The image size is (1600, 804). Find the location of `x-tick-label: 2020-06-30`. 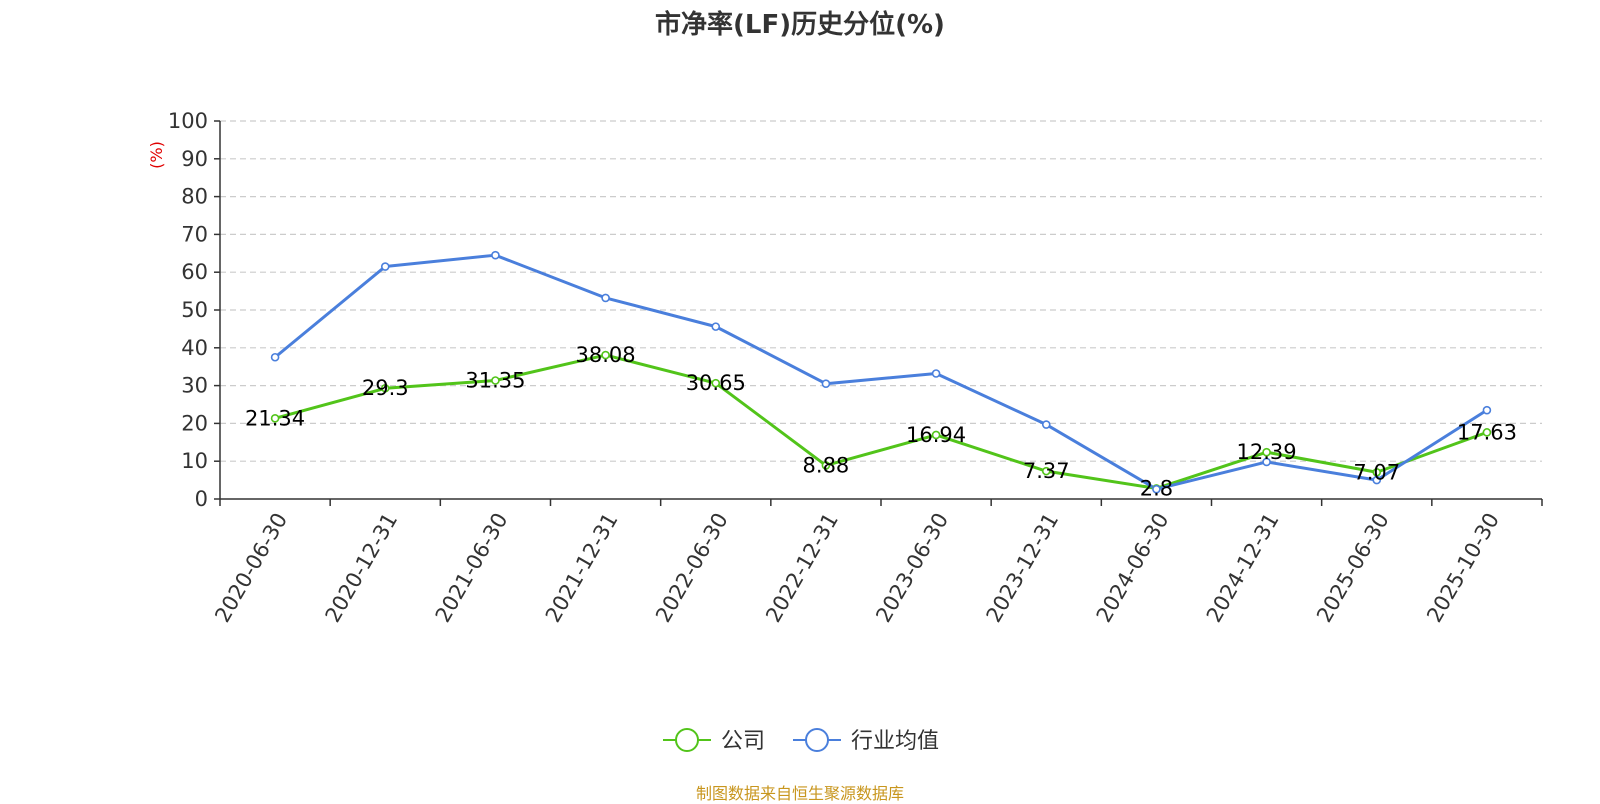

x-tick-label: 2020-06-30 is located at coordinates (251, 568).